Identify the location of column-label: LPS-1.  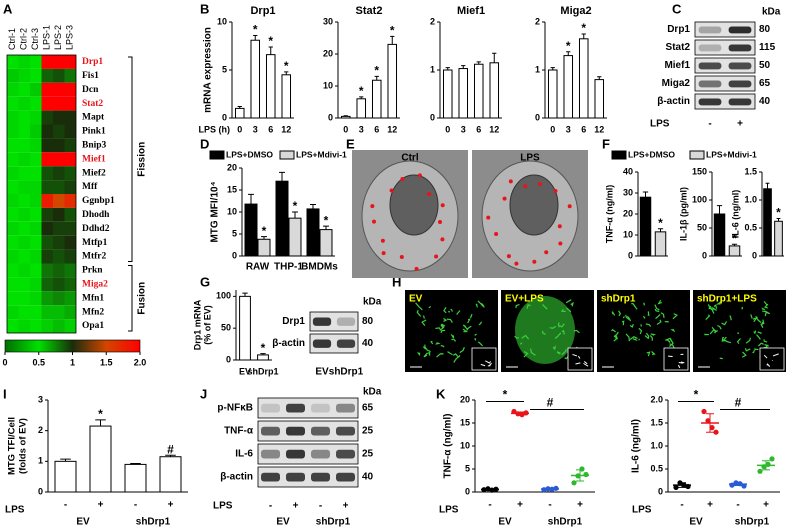
(47, 37).